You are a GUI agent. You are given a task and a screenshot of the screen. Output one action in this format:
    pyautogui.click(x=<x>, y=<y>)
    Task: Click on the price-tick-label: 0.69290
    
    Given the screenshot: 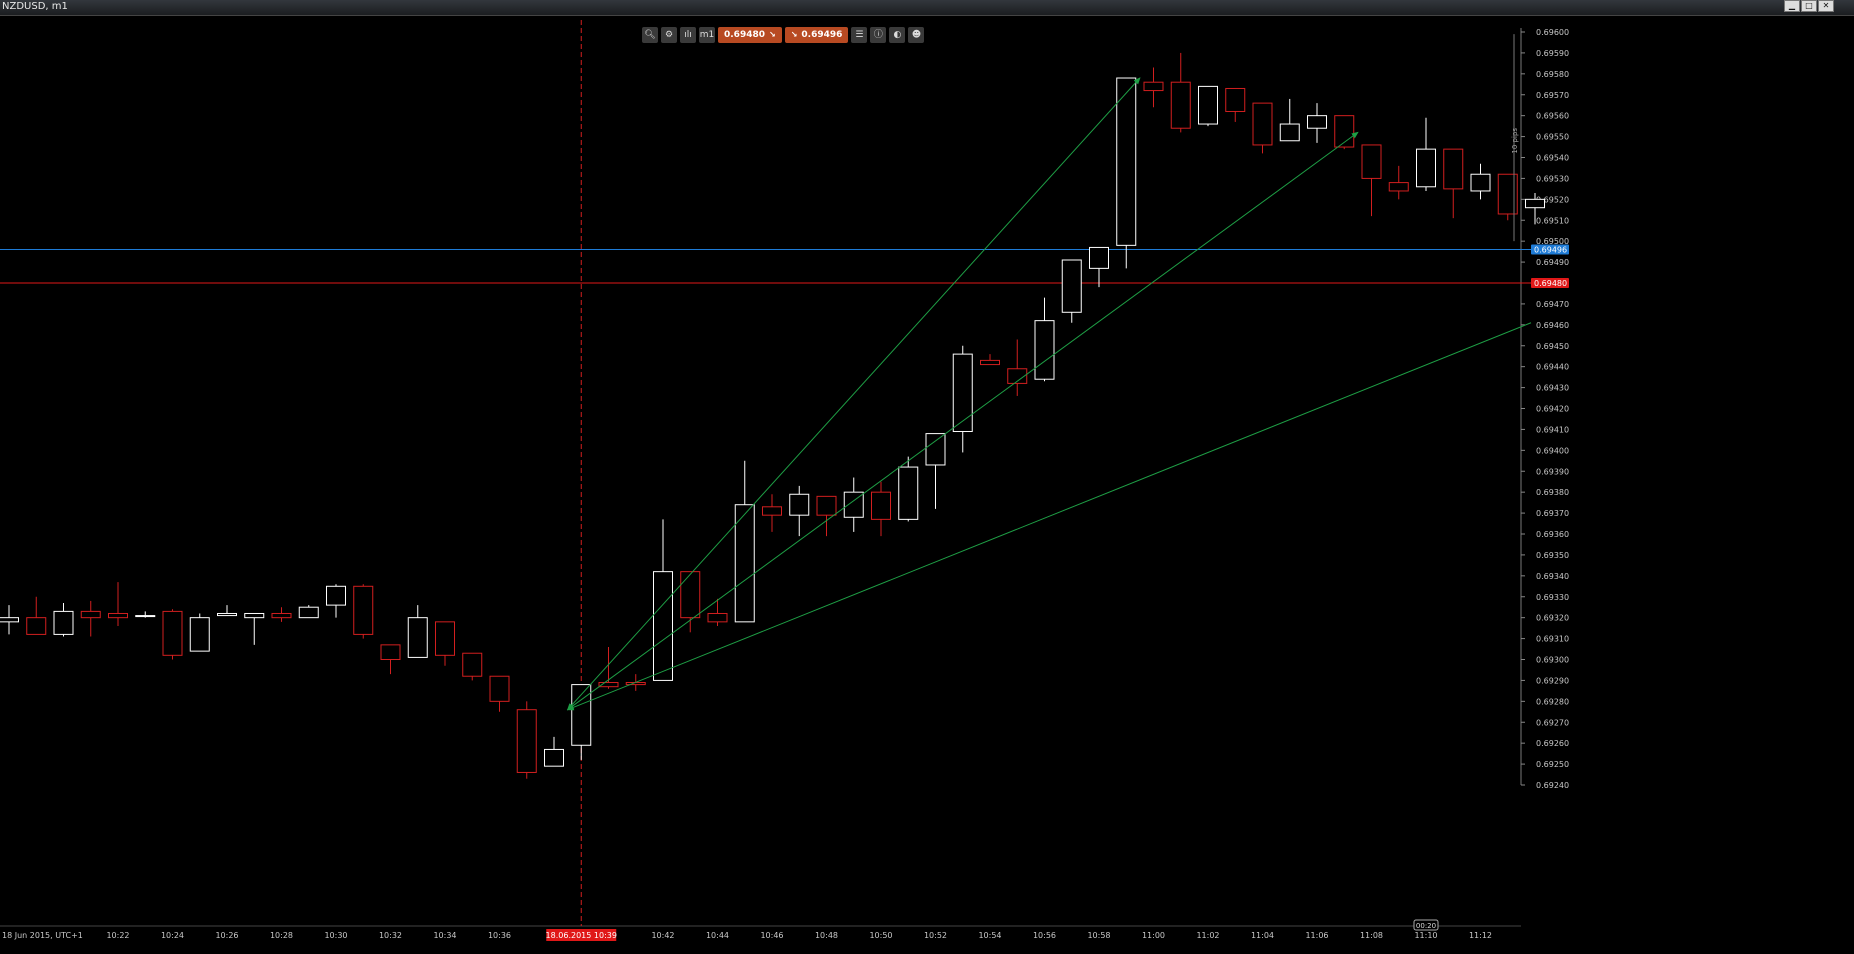 What is the action you would take?
    pyautogui.click(x=1552, y=680)
    